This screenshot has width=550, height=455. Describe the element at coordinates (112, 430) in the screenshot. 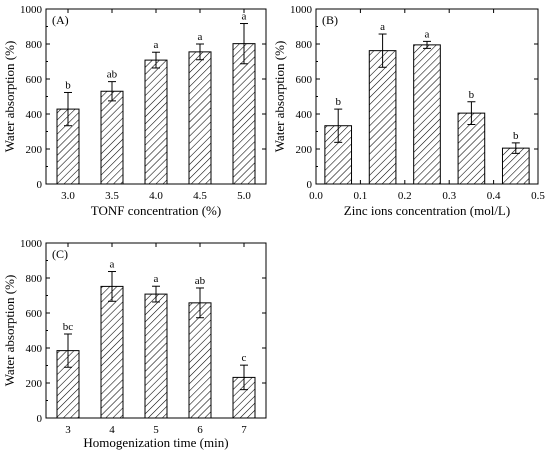

I see `x-tick-label: 4` at that location.